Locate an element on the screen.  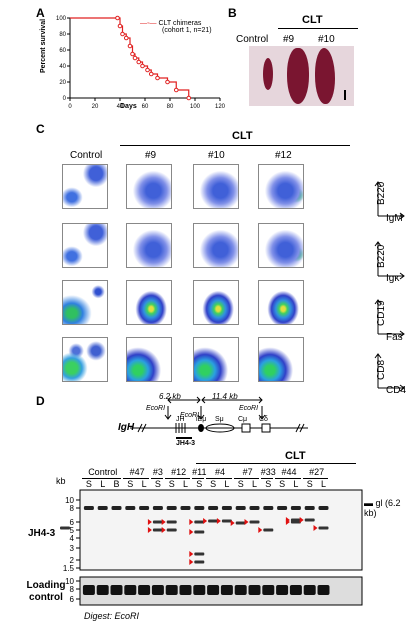
sample-group-name: Control is located at coordinates (103, 472).